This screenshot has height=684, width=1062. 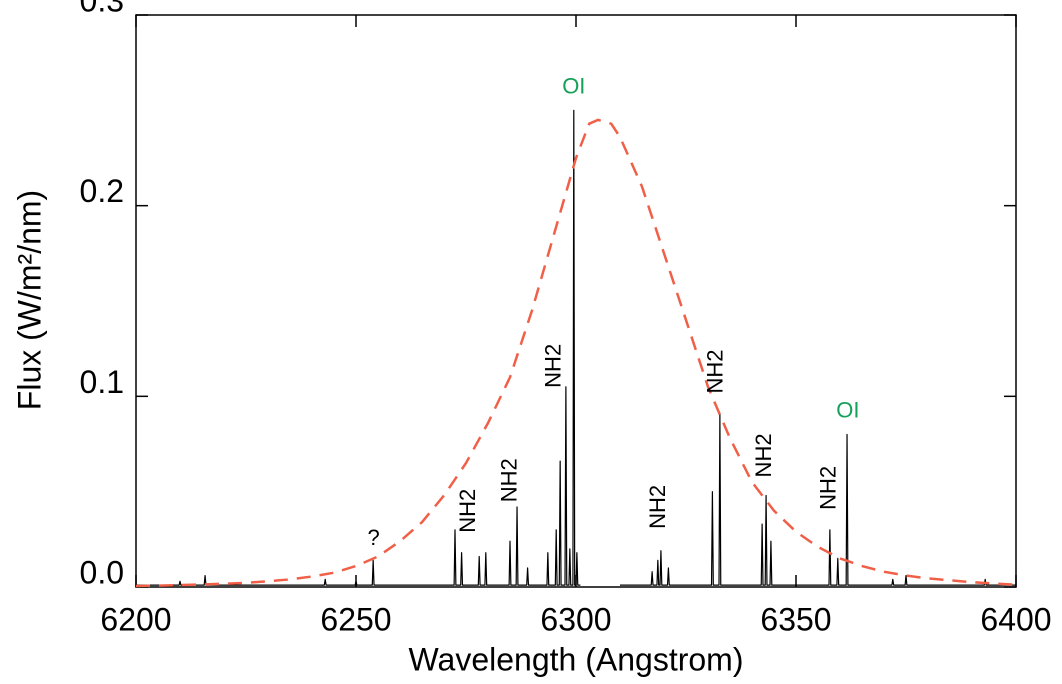 What do you see at coordinates (355, 619) in the screenshot?
I see `x-tick-label: 6250` at bounding box center [355, 619].